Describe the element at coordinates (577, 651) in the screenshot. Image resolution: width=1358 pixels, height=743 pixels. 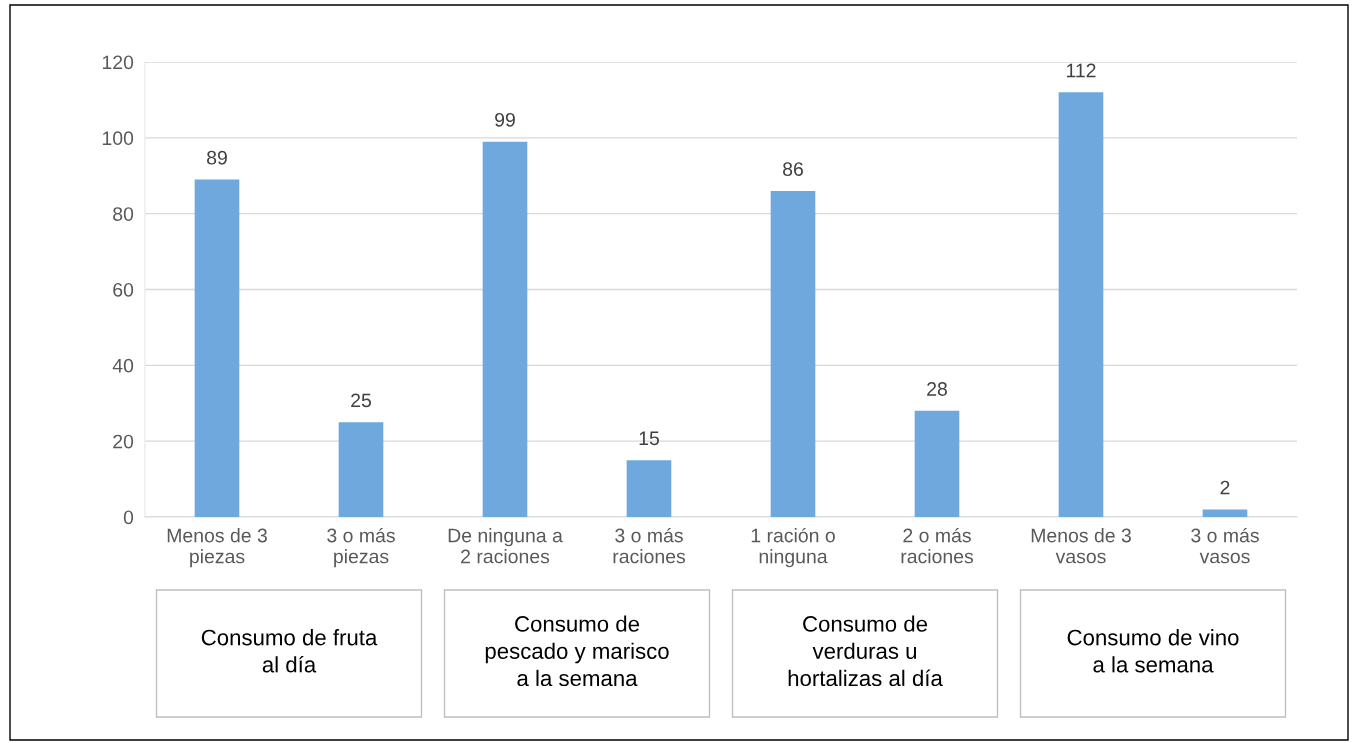
I see `text: Consumo de pescado y marisco a la semana` at that location.